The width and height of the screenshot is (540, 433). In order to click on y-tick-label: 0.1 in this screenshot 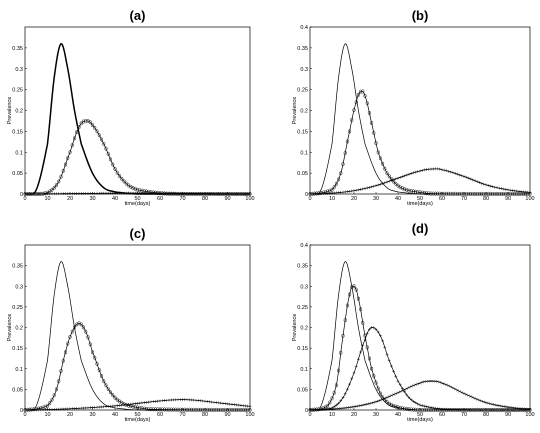, I will do `click(19, 370)`.